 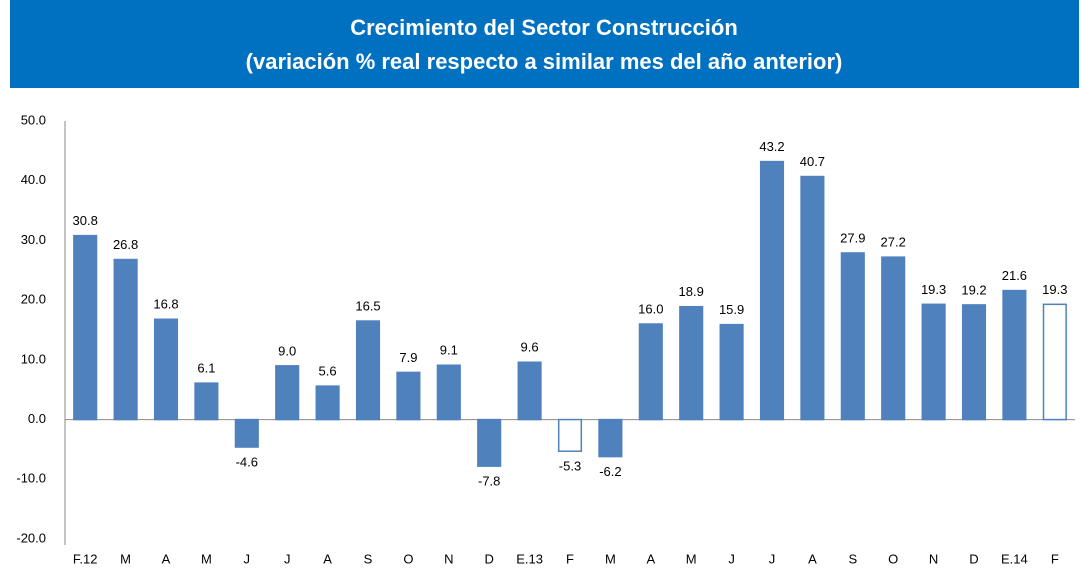 I want to click on data-label: 30.8, so click(x=85, y=220).